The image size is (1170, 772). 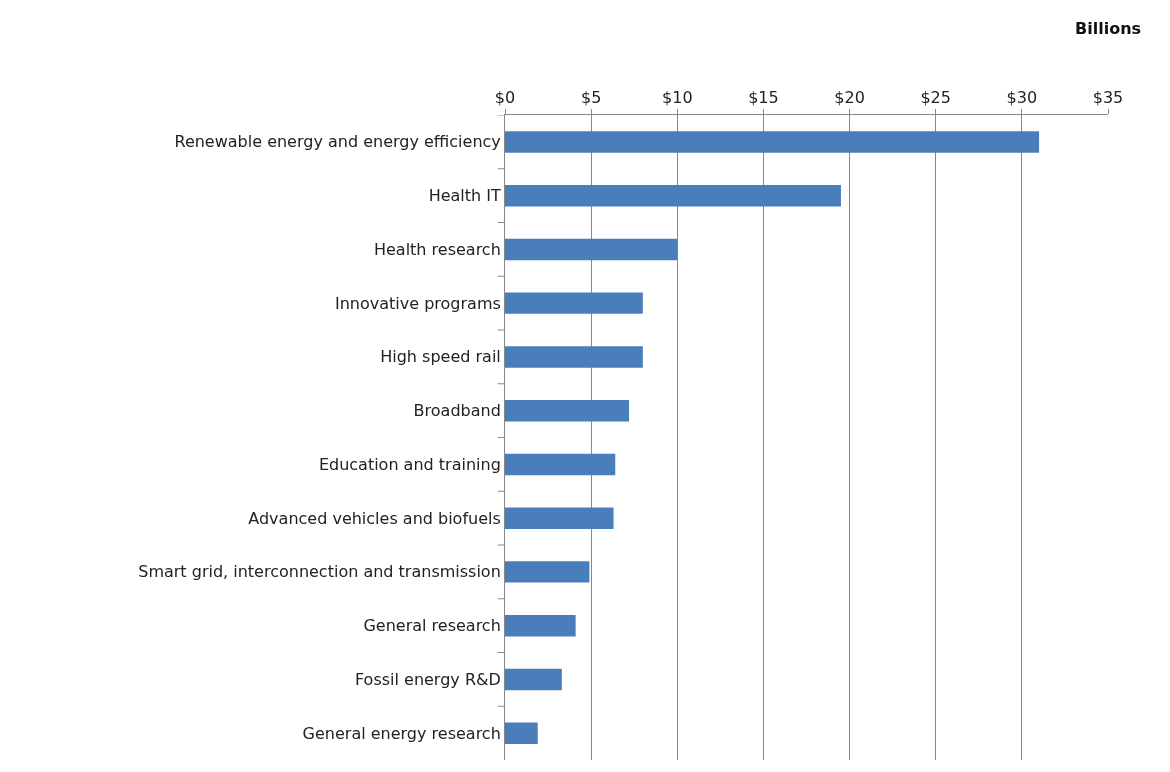 What do you see at coordinates (440, 357) in the screenshot?
I see `y-tick-label: High speed rail` at bounding box center [440, 357].